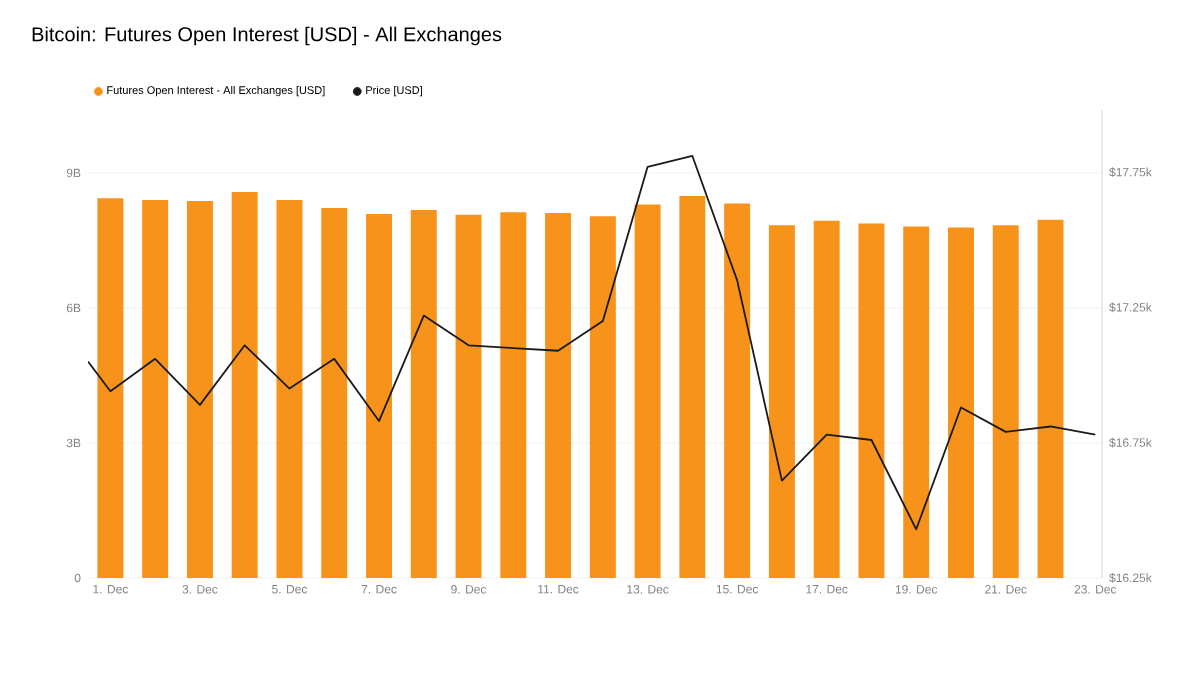  I want to click on chart-title: Bitcoin: Futures Open Interest [USD] - All Exchanges, so click(267, 36).